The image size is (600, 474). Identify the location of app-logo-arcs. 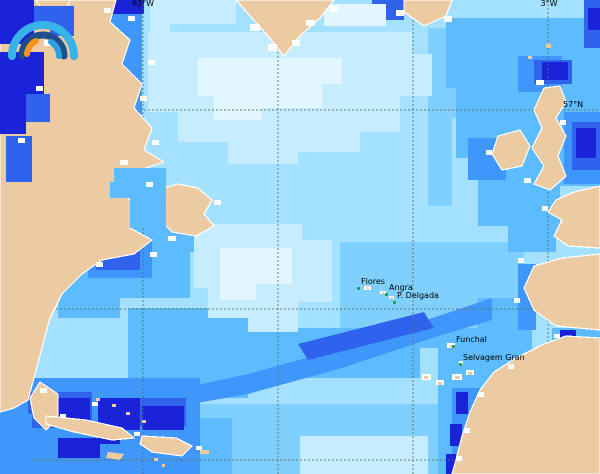
(43, 40).